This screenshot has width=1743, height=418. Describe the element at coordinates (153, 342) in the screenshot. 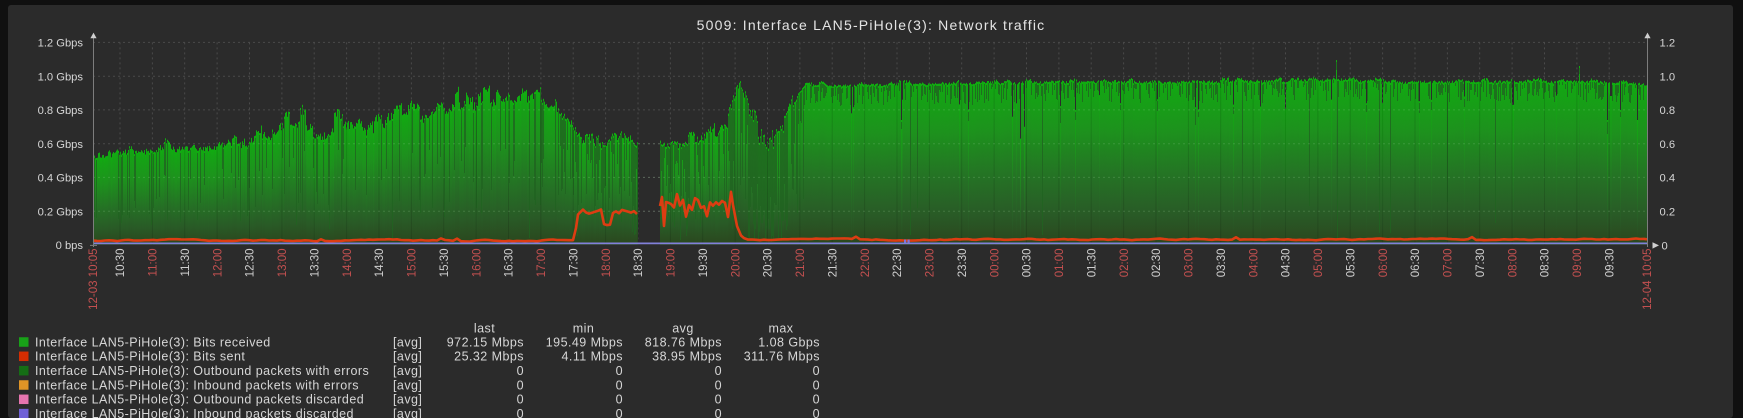

I see `svg-text:Interface LAN5-PiHole(3): Bits: Interface LAN5-PiHole(3): Bits received` at that location.